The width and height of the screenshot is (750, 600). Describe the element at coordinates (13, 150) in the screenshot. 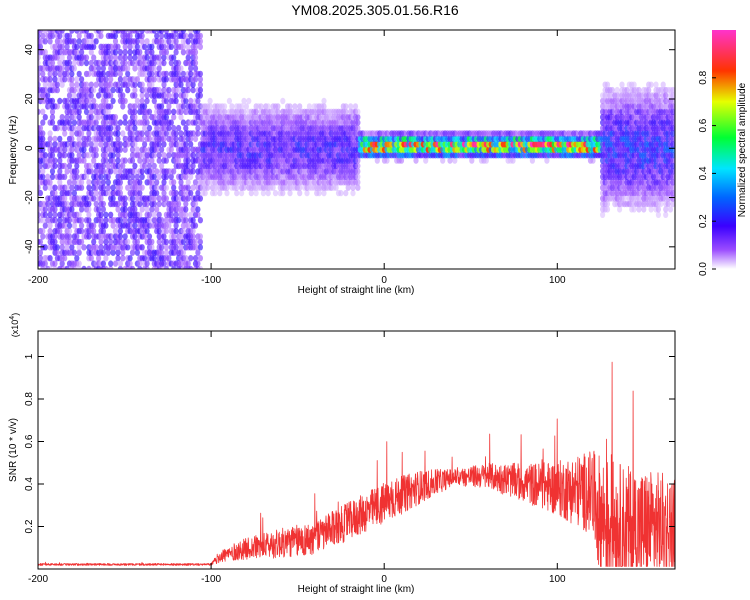

I see `spectrogram-y-label: Frequency (Hz)` at that location.